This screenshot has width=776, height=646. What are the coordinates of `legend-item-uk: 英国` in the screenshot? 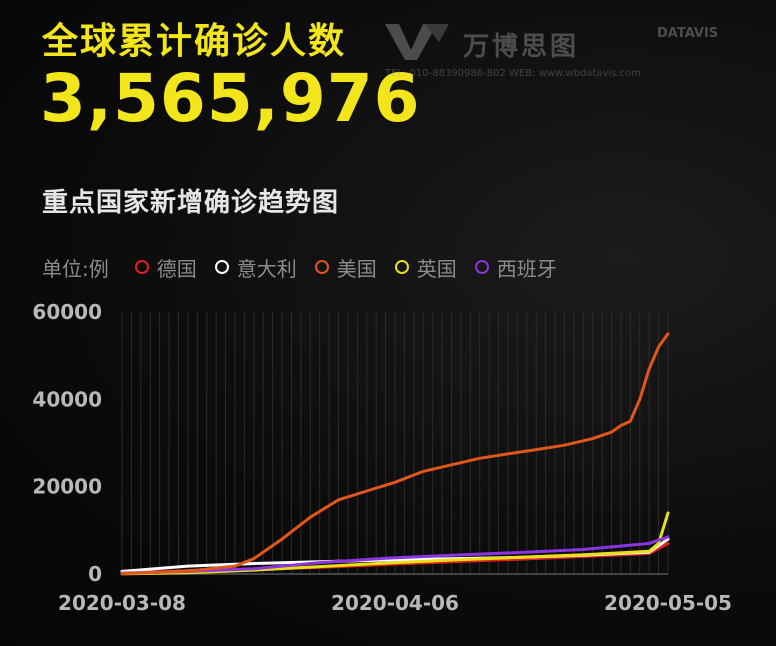 It's located at (425, 267).